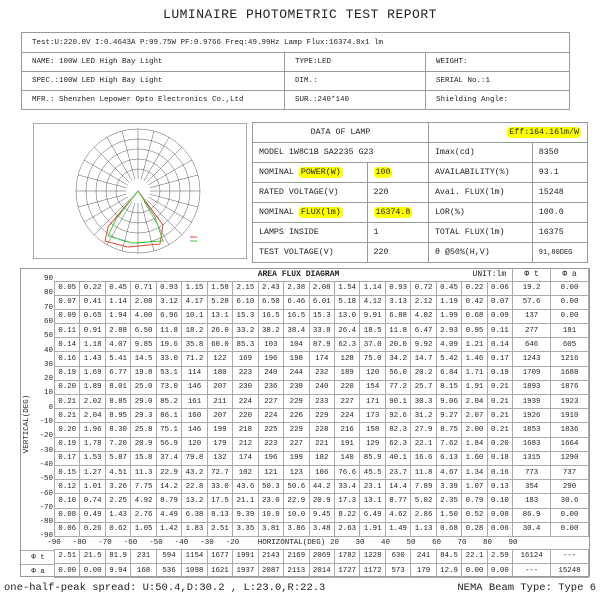 Image resolution: width=600 pixels, height=600 pixels. What do you see at coordinates (500, 501) in the screenshot?
I see `flux-cell: 0.10` at bounding box center [500, 501].